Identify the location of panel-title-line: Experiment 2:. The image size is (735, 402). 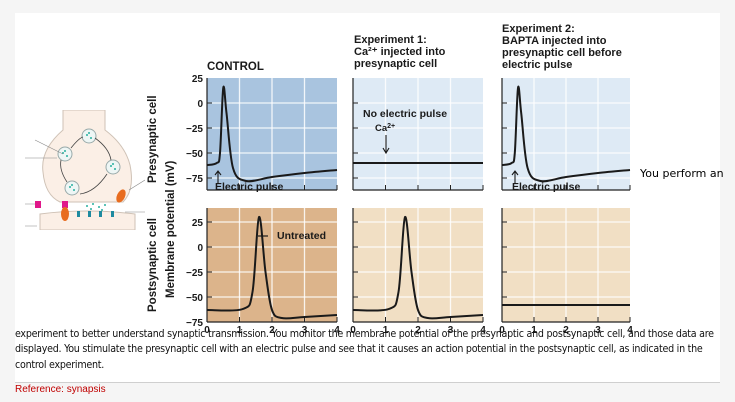
(538, 29).